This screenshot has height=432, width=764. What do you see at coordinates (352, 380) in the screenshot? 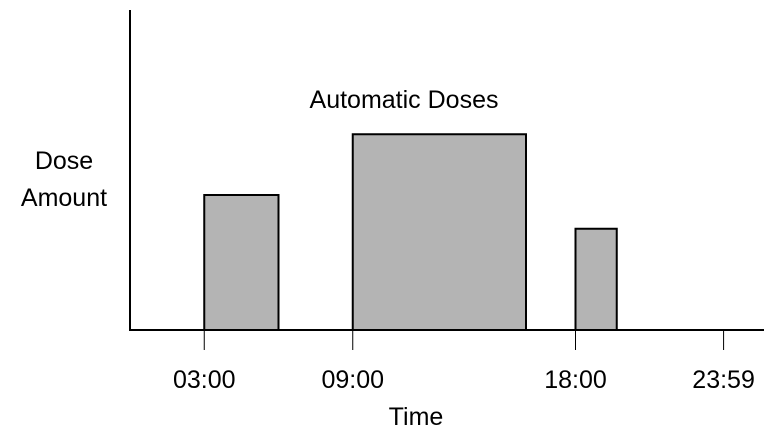
I see `x-tick-label-2: 09:00` at bounding box center [352, 380].